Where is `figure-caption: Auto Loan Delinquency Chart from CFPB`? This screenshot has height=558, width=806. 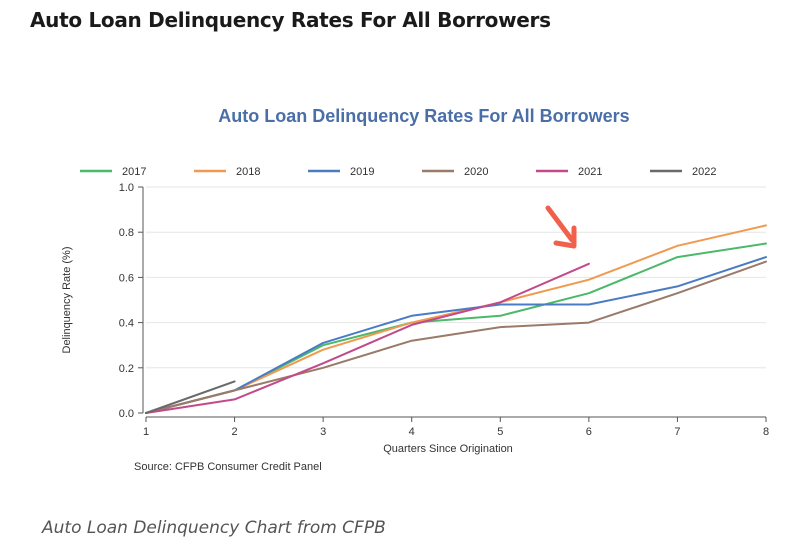 figure-caption: Auto Loan Delinquency Chart from CFPB is located at coordinates (214, 528).